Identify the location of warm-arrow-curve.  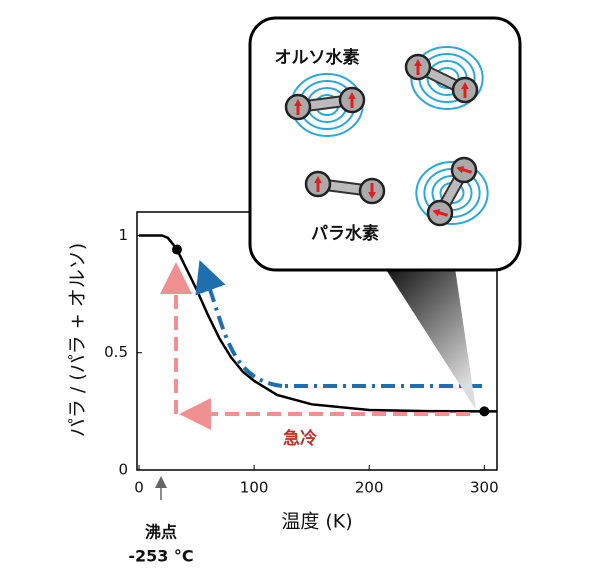
(239, 323).